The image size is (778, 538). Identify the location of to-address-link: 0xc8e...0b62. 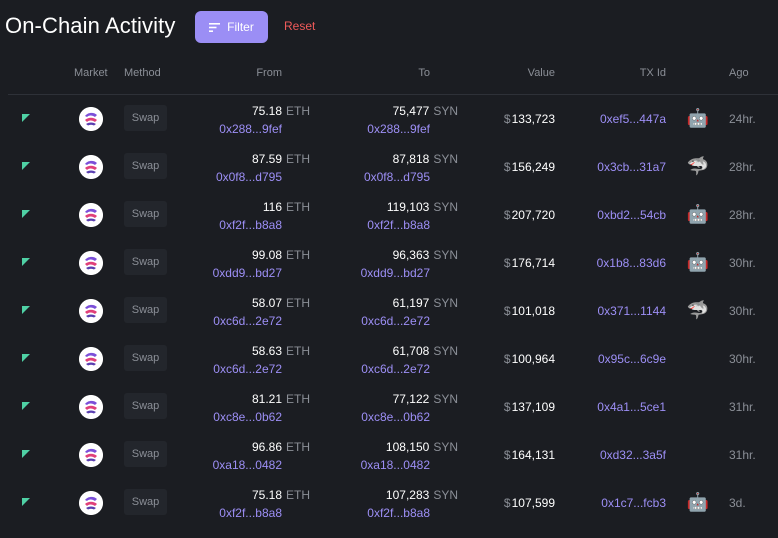
(395, 417).